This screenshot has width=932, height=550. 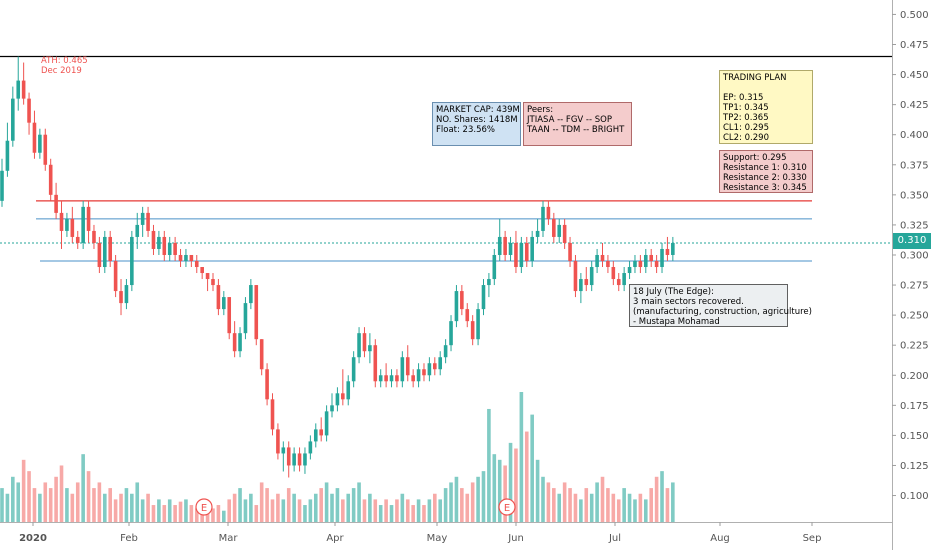 What do you see at coordinates (746, 128) in the screenshot?
I see `note-line: CL1: 0.295` at bounding box center [746, 128].